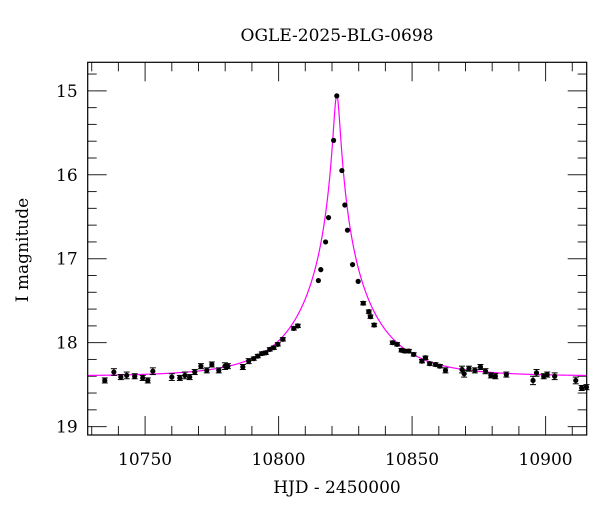 Image resolution: width=600 pixels, height=512 pixels. Describe the element at coordinates (67, 176) in the screenshot. I see `y-tick-label: 16` at that location.